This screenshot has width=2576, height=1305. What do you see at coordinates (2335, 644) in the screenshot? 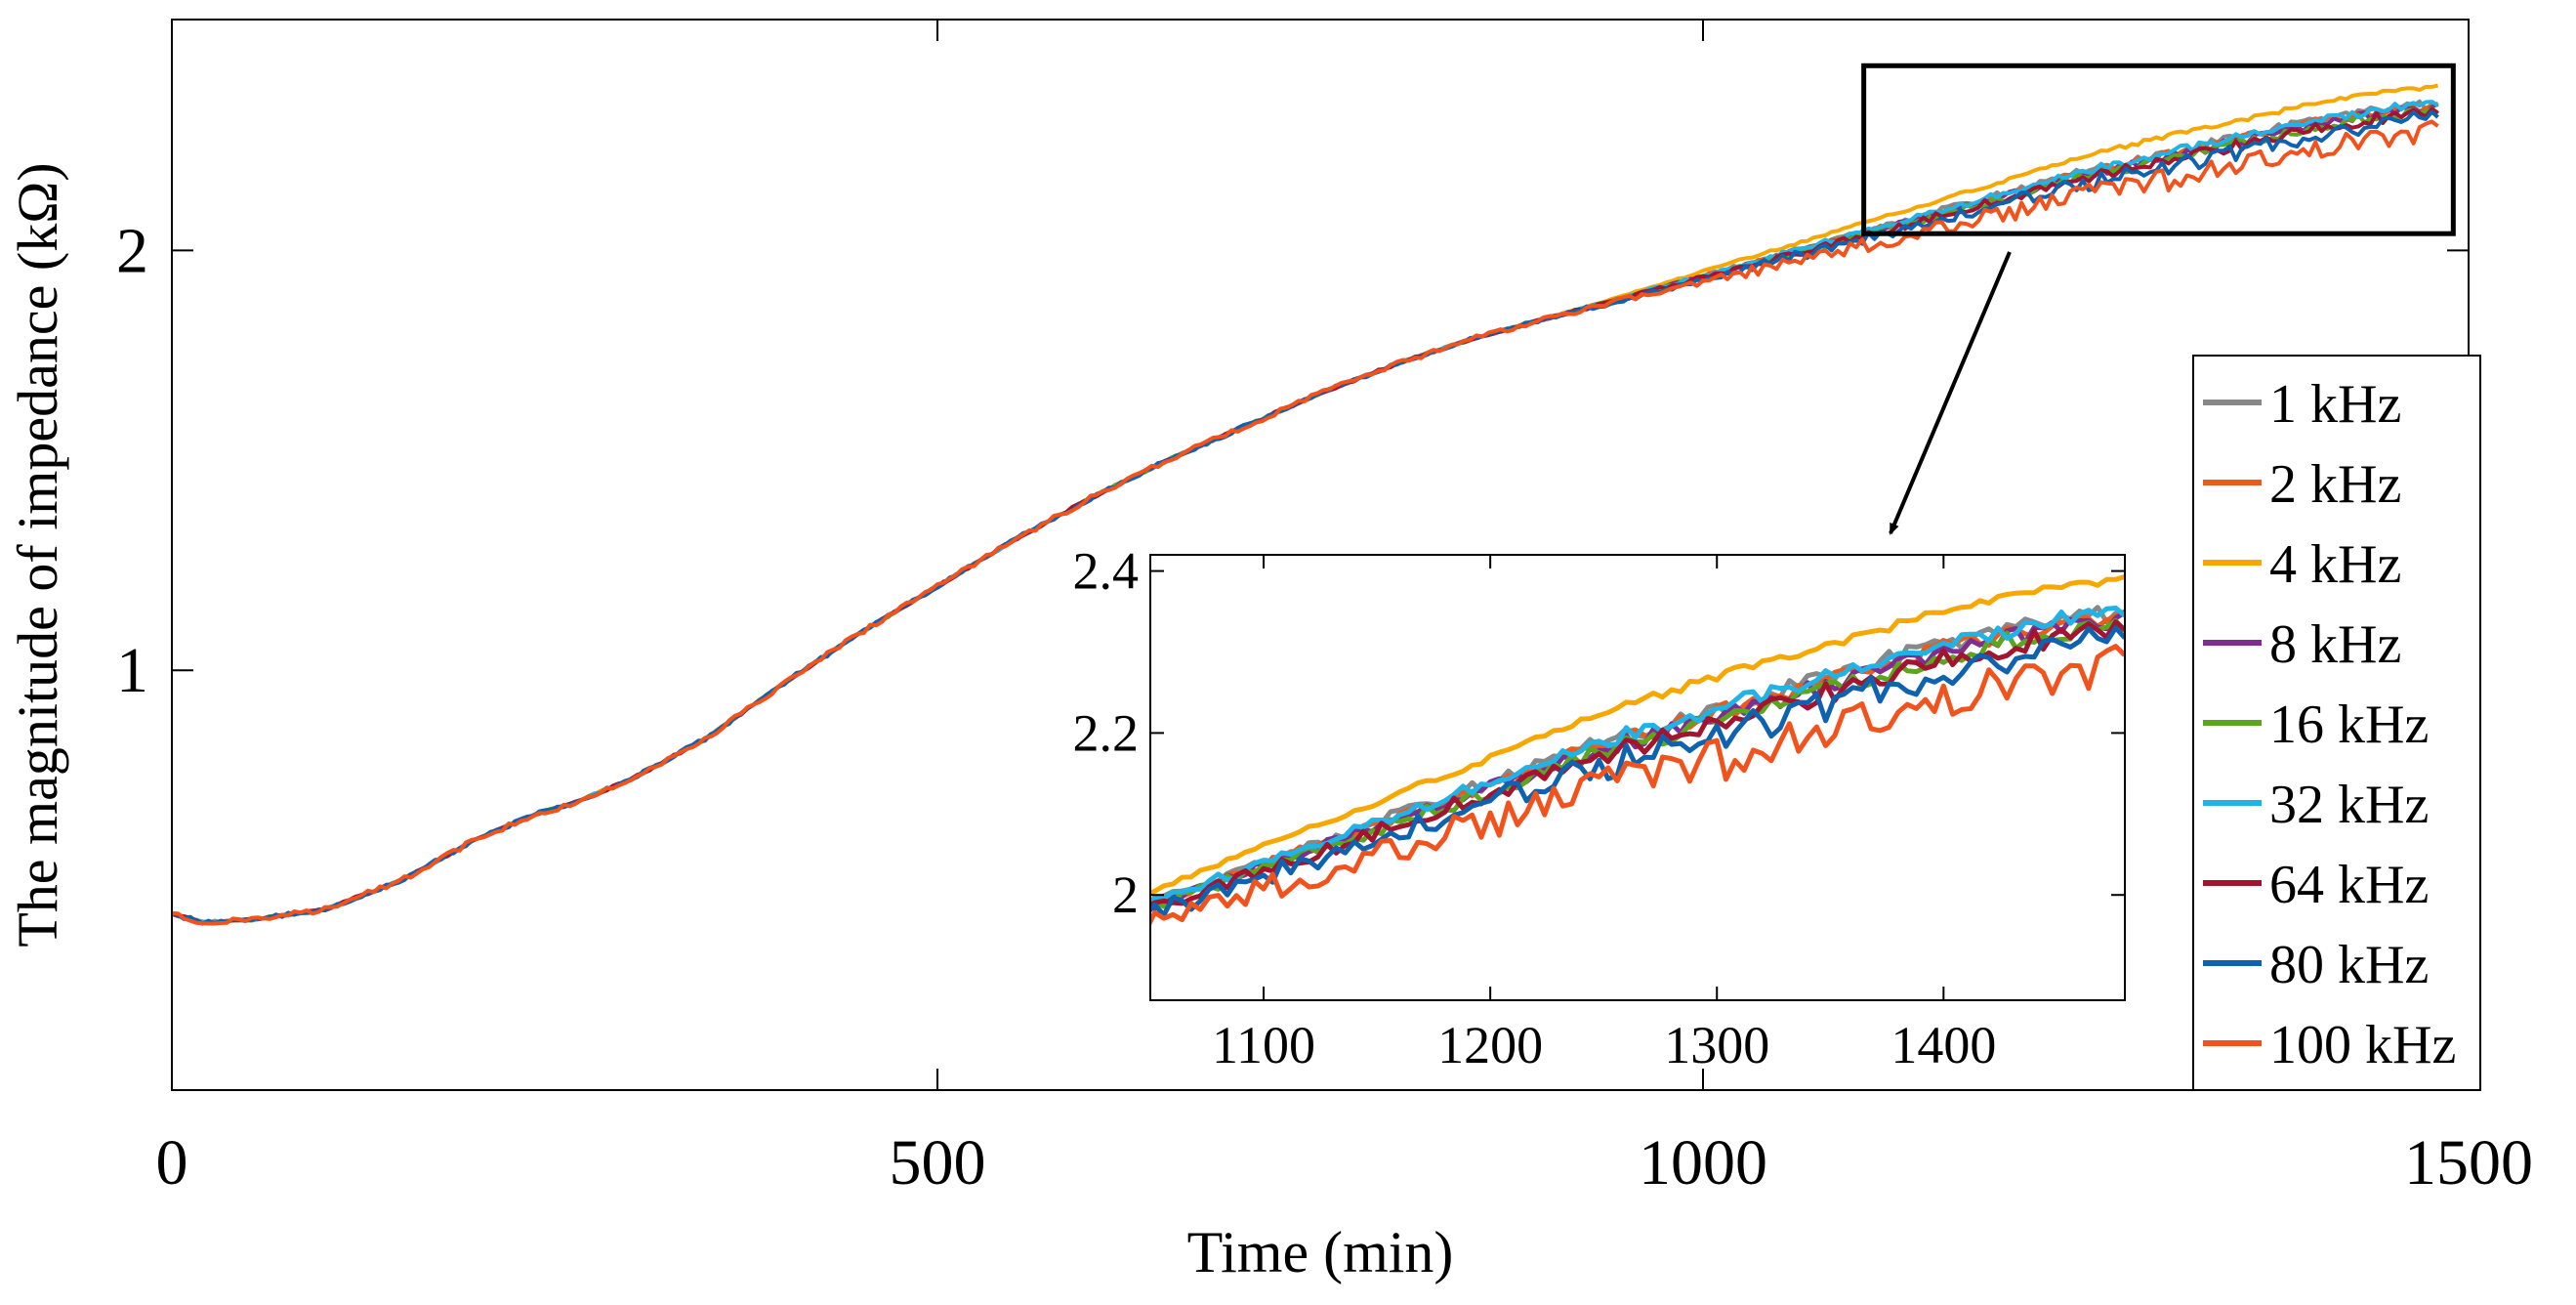
I see `legend-entry-label: 8 kHz` at bounding box center [2335, 644].